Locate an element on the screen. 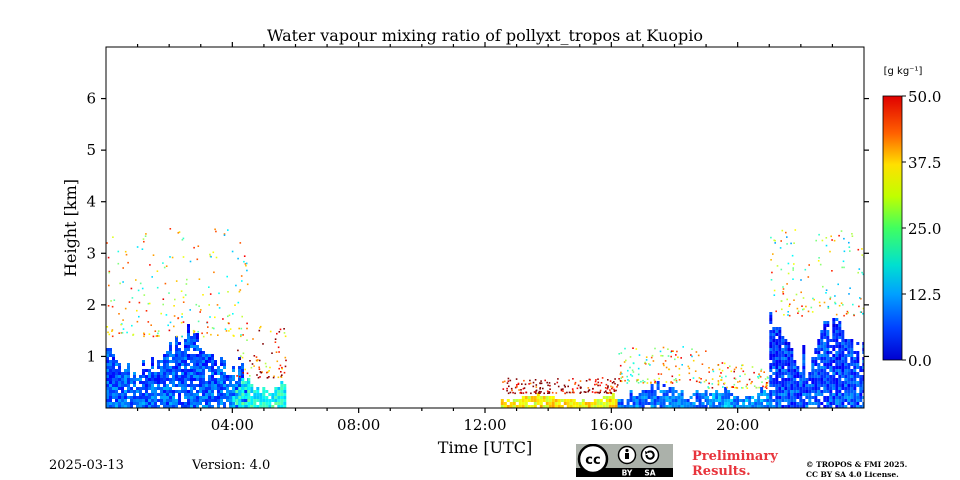  footer-version: Version: 4.0 is located at coordinates (231, 465).